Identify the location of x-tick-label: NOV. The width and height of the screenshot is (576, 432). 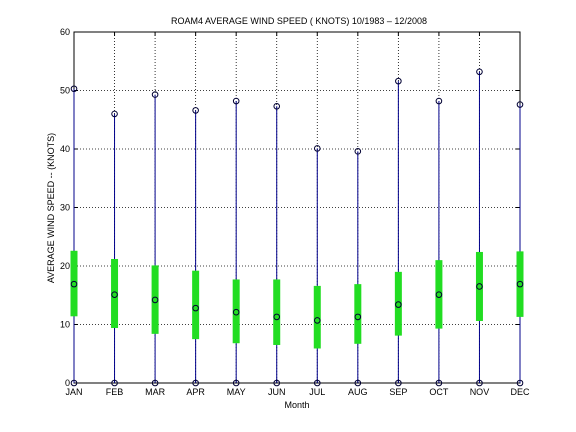
(480, 392).